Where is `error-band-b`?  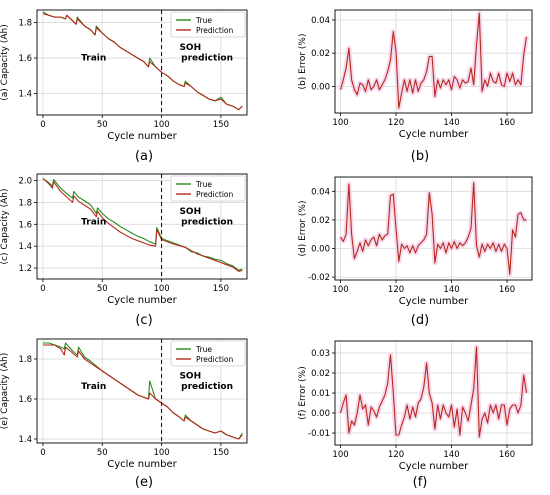
error-band-b is located at coordinates (433, 60).